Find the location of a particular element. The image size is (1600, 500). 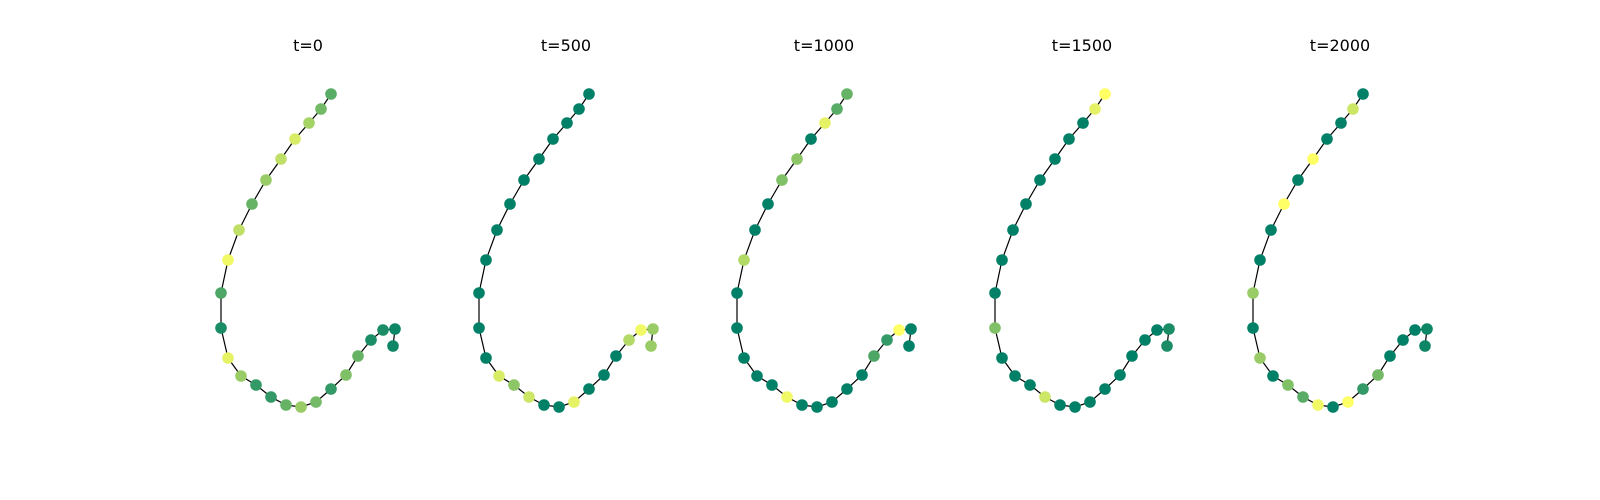

panel-title: t=2000 is located at coordinates (1340, 45).